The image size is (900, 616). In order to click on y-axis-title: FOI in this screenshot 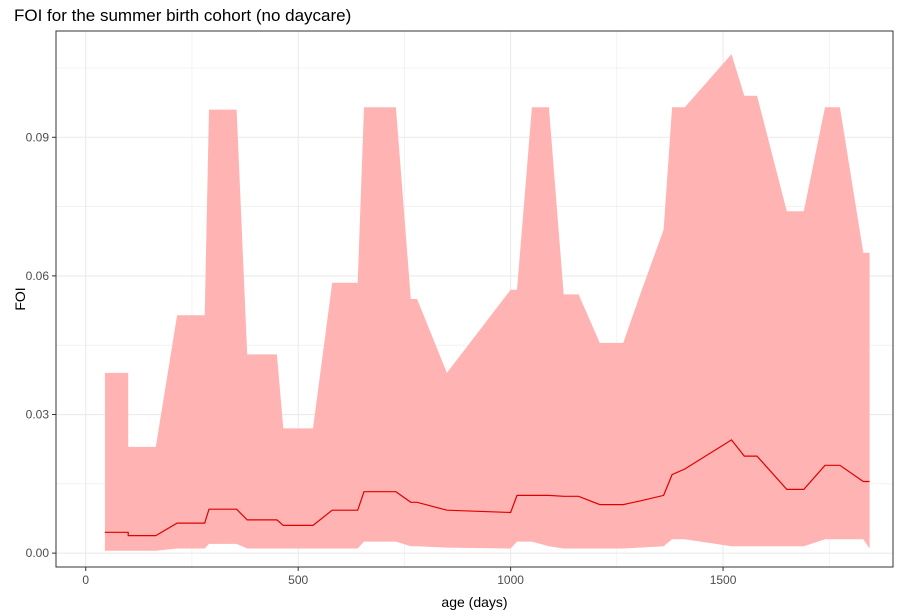, I will do `click(20, 298)`.